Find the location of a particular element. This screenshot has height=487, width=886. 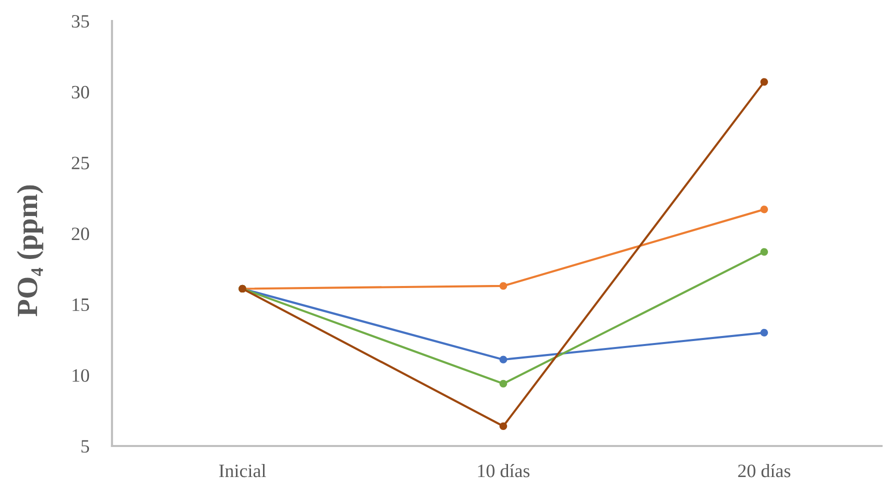

x-tick-label: Inicial is located at coordinates (242, 471).